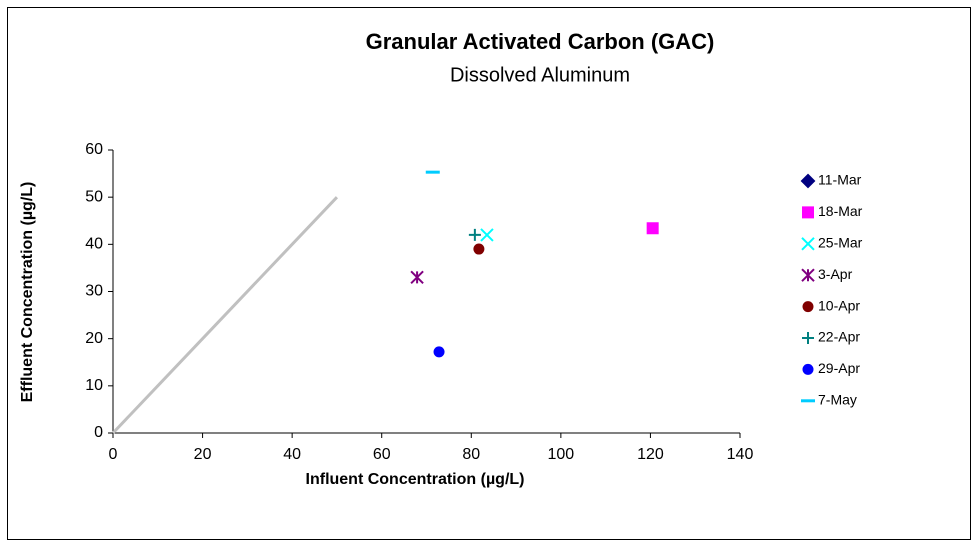 This screenshot has width=979, height=552. I want to click on x-tick-label: 20, so click(203, 454).